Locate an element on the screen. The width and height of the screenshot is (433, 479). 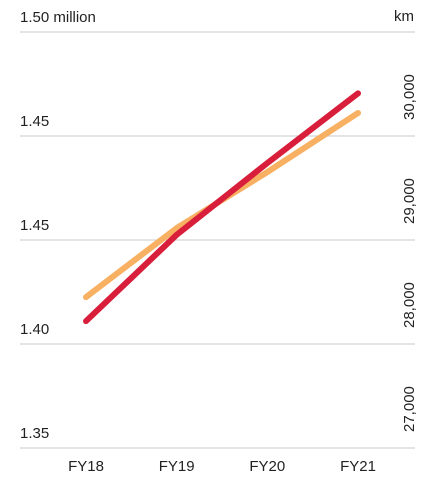
y2-axis-label: km is located at coordinates (404, 16).